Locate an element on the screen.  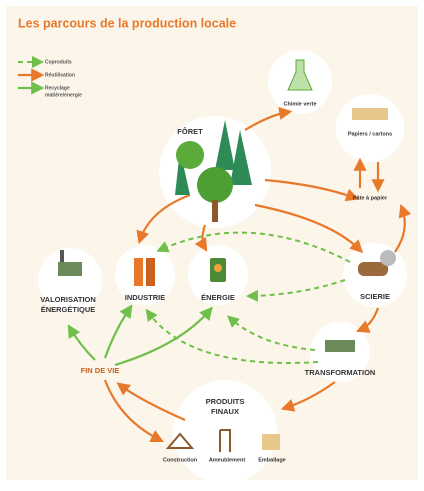
node-label: TRANSFORMATION is located at coordinates (340, 372).